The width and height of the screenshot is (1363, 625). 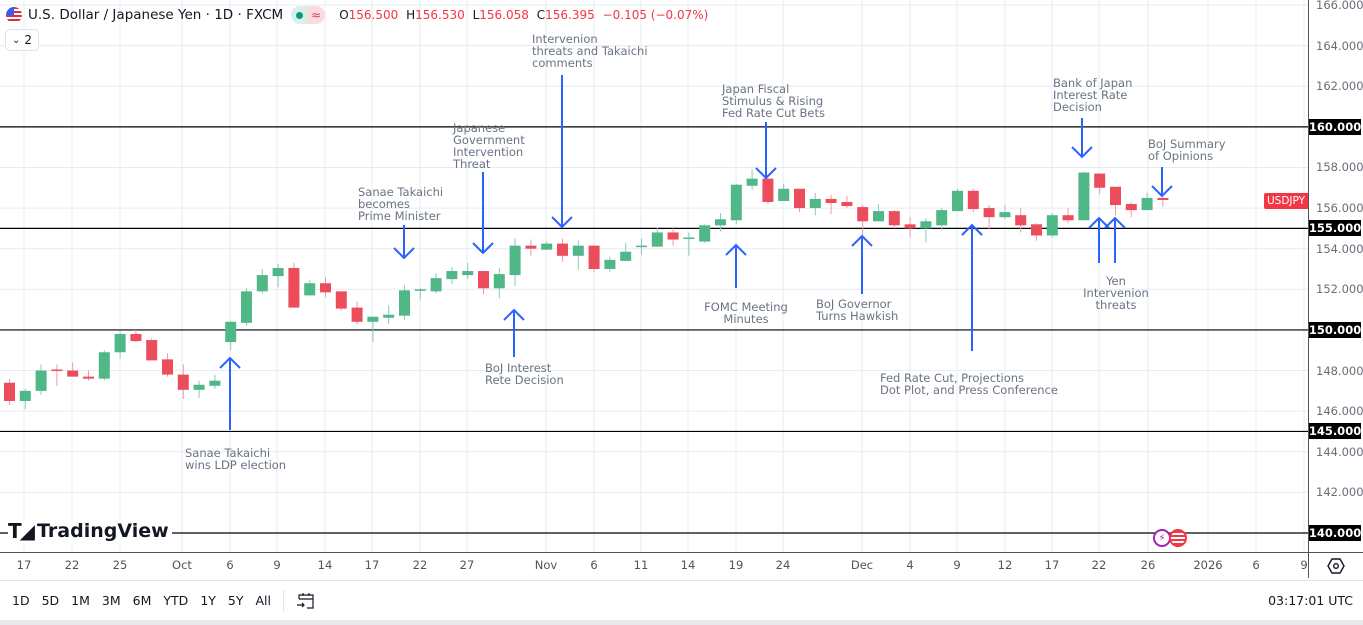 What do you see at coordinates (1335, 126) in the screenshot?
I see `level-price-label: 160.000` at bounding box center [1335, 126].